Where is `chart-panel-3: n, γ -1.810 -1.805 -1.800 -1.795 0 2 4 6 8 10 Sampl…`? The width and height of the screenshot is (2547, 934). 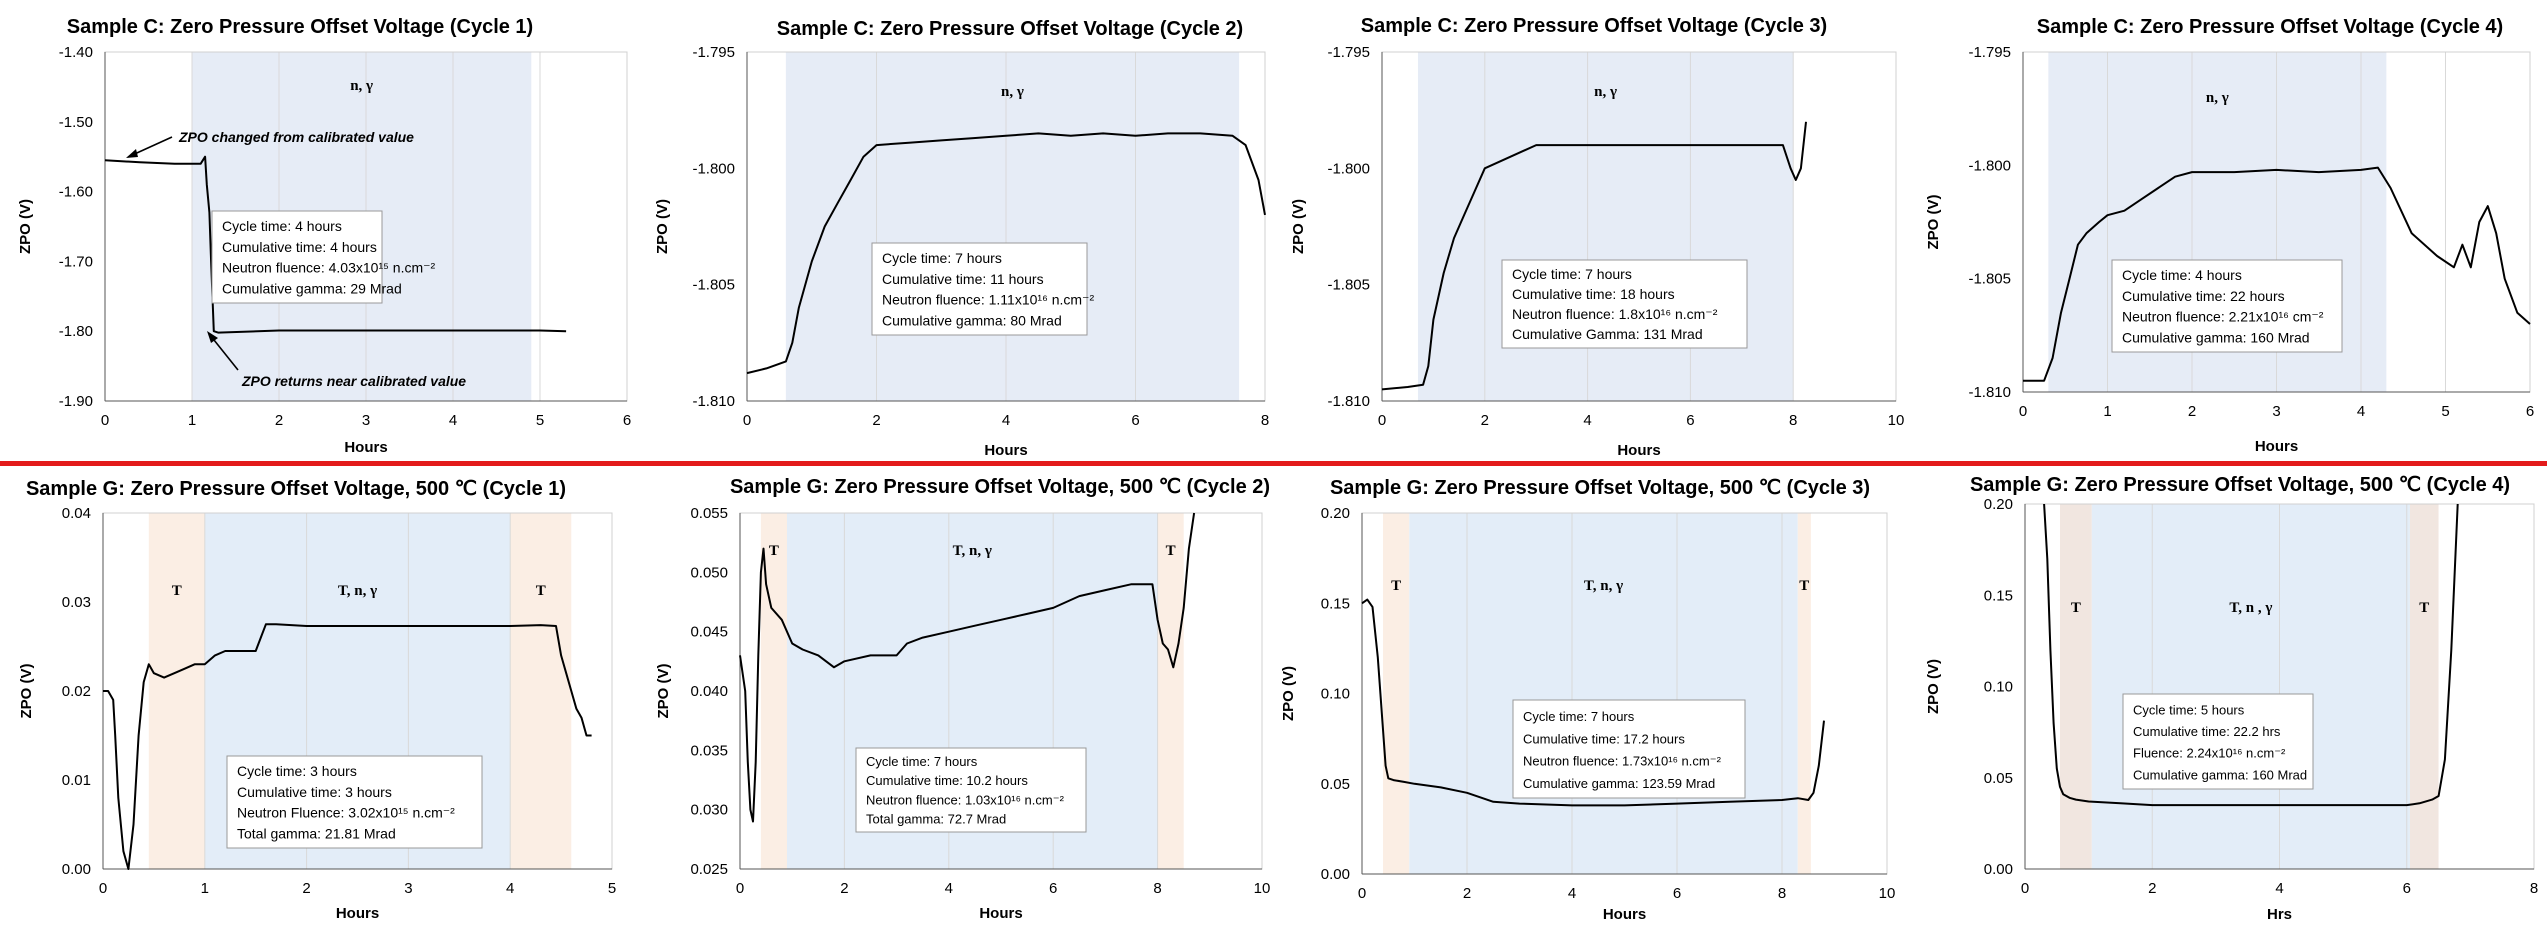 chart-panel-3: n, γ -1.810 -1.805 -1.800 -1.795 0 2 4 6 8 10 Sampl… is located at coordinates (1597, 237).